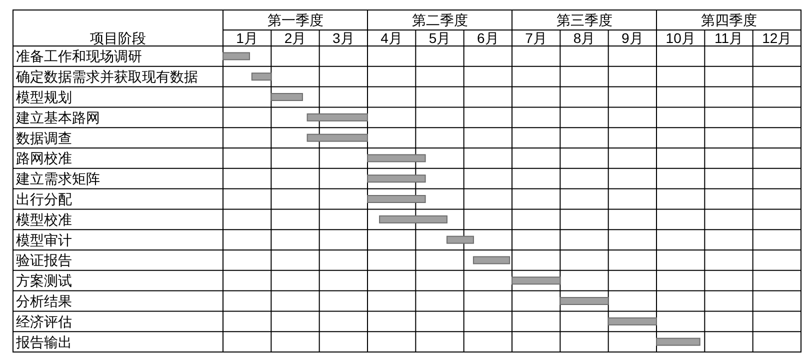  What do you see at coordinates (44, 158) in the screenshot?
I see `y-tick-label: 路网校准` at bounding box center [44, 158].